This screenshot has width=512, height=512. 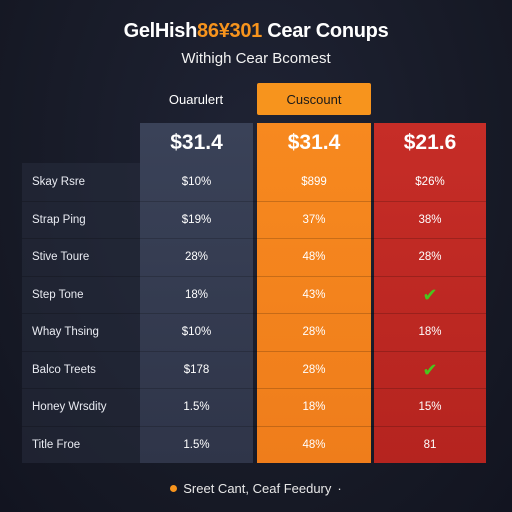 I want to click on plan-1-price: $31.4, so click(x=196, y=142).